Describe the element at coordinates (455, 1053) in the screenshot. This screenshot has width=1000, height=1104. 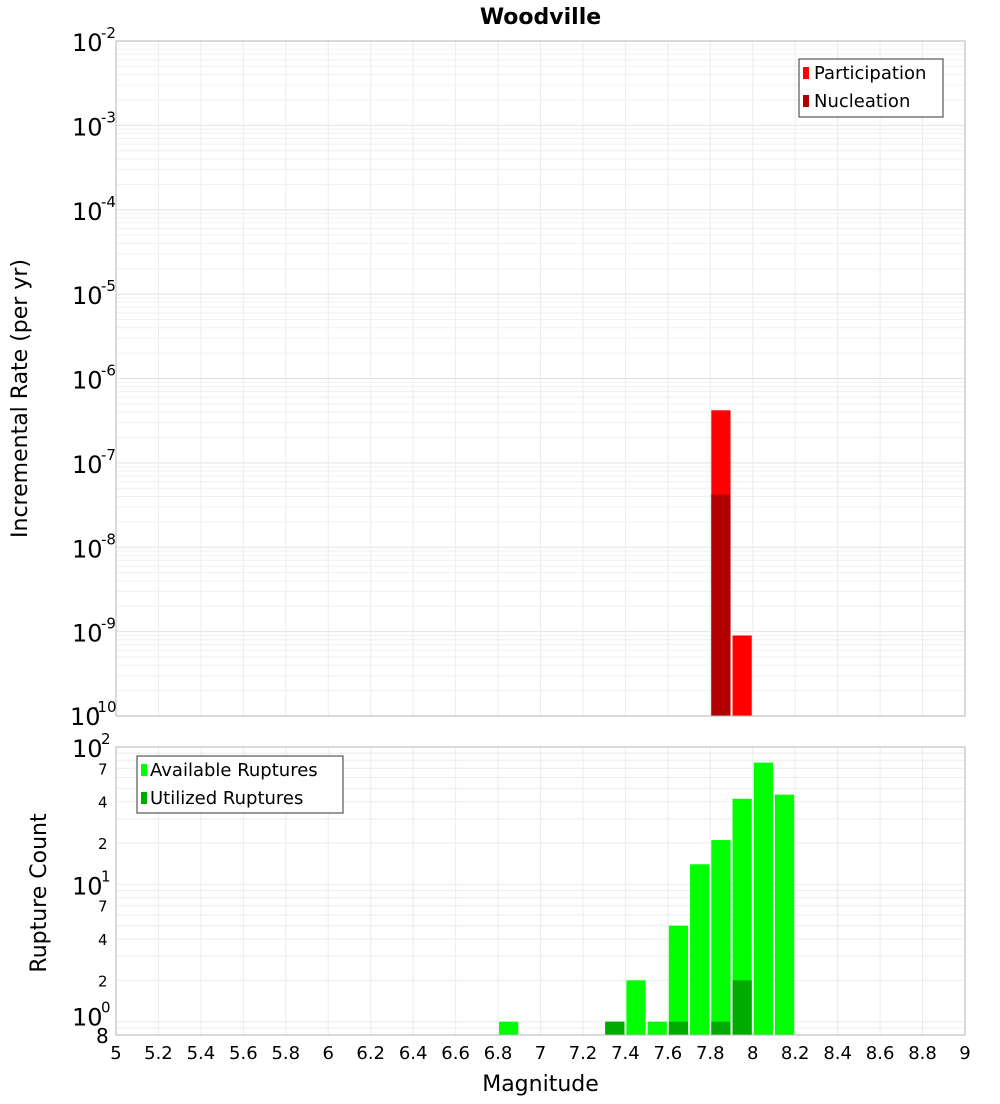
I see `x-tick-label: 6.6` at that location.